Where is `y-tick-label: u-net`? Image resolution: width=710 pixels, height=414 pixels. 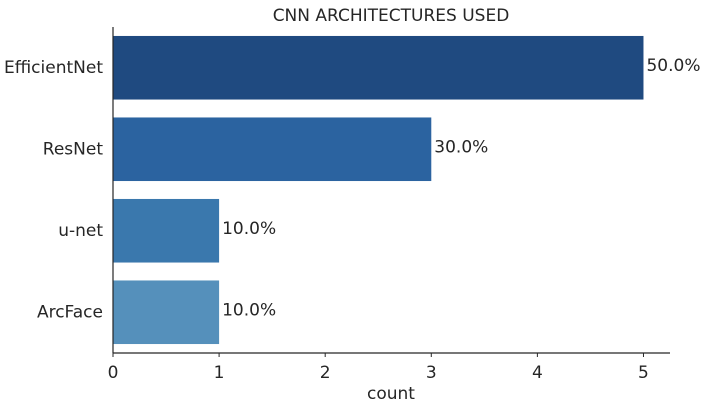 y-tick-label: u-net is located at coordinates (80, 231).